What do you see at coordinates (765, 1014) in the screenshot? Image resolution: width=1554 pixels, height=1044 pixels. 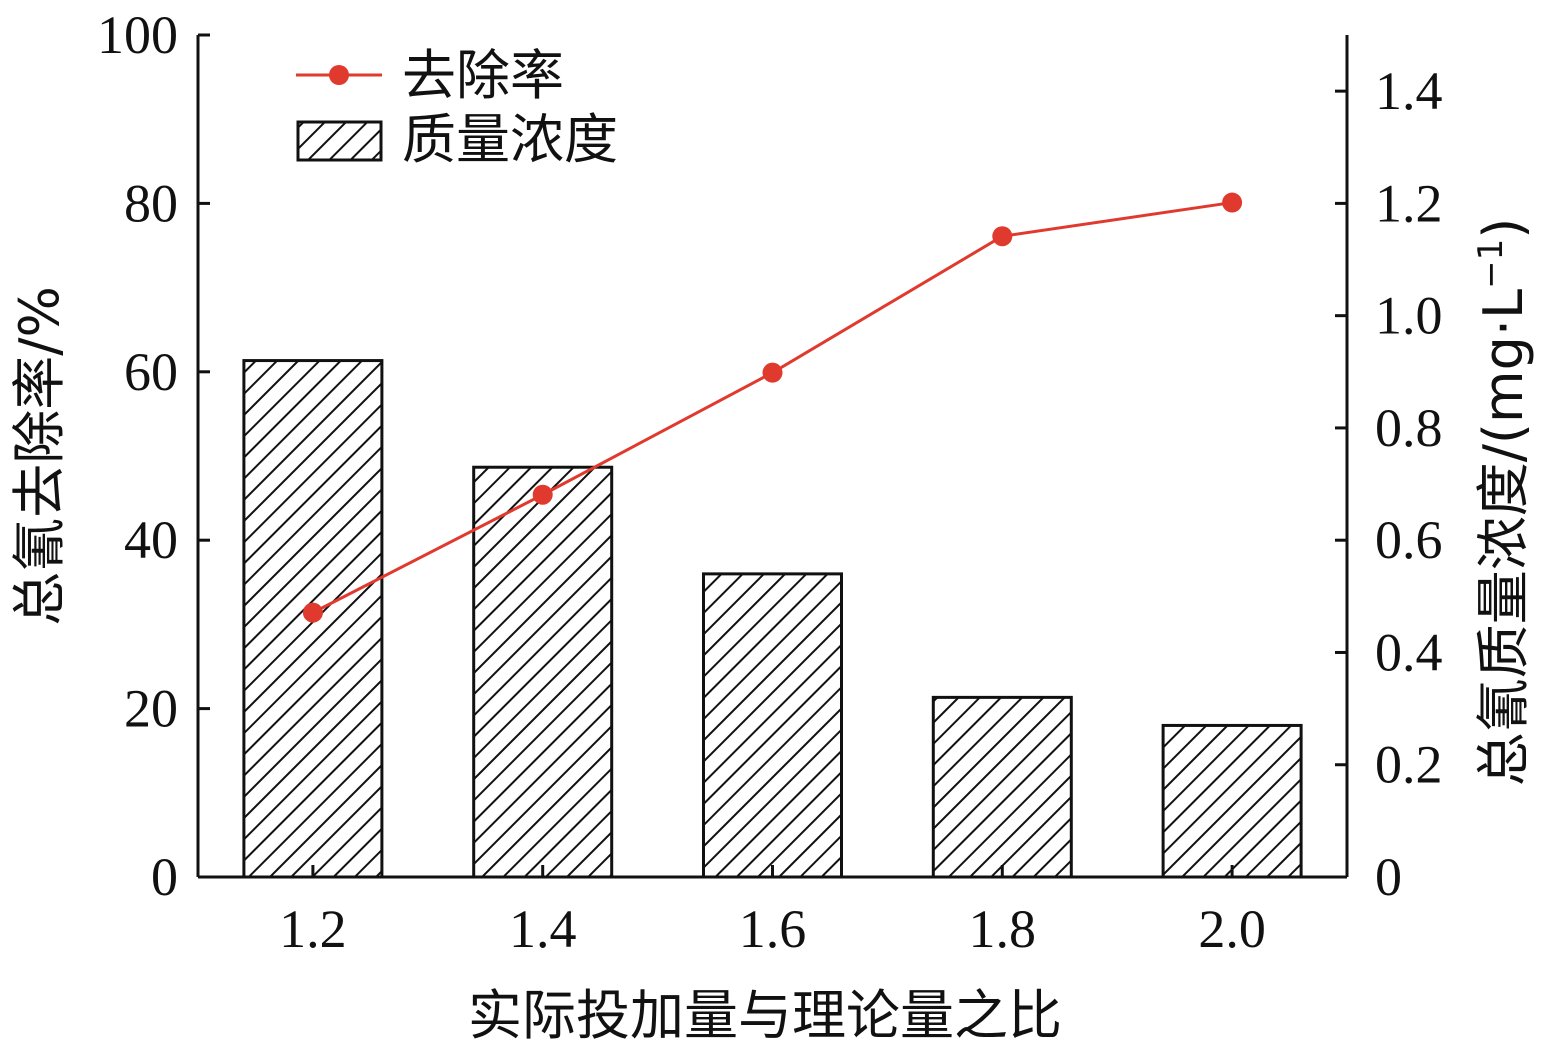 I see `x-axis-title: 实际投加量与理论量之比` at bounding box center [765, 1014].